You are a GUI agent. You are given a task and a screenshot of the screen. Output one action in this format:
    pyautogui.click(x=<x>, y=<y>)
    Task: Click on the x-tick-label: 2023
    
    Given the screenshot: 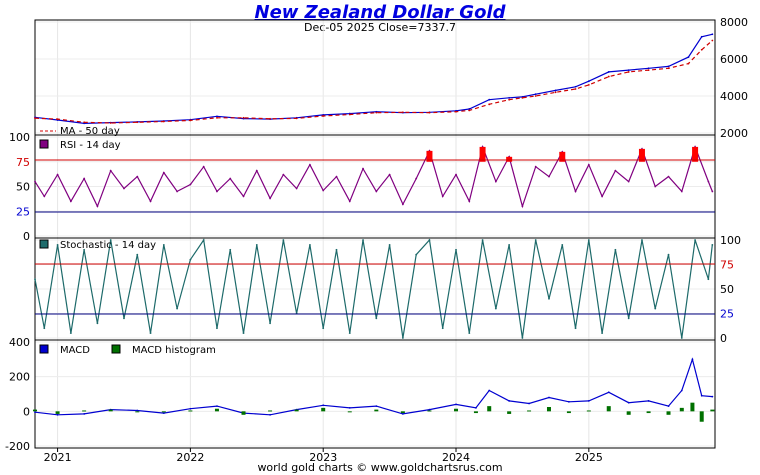 What is the action you would take?
    pyautogui.click(x=323, y=457)
    